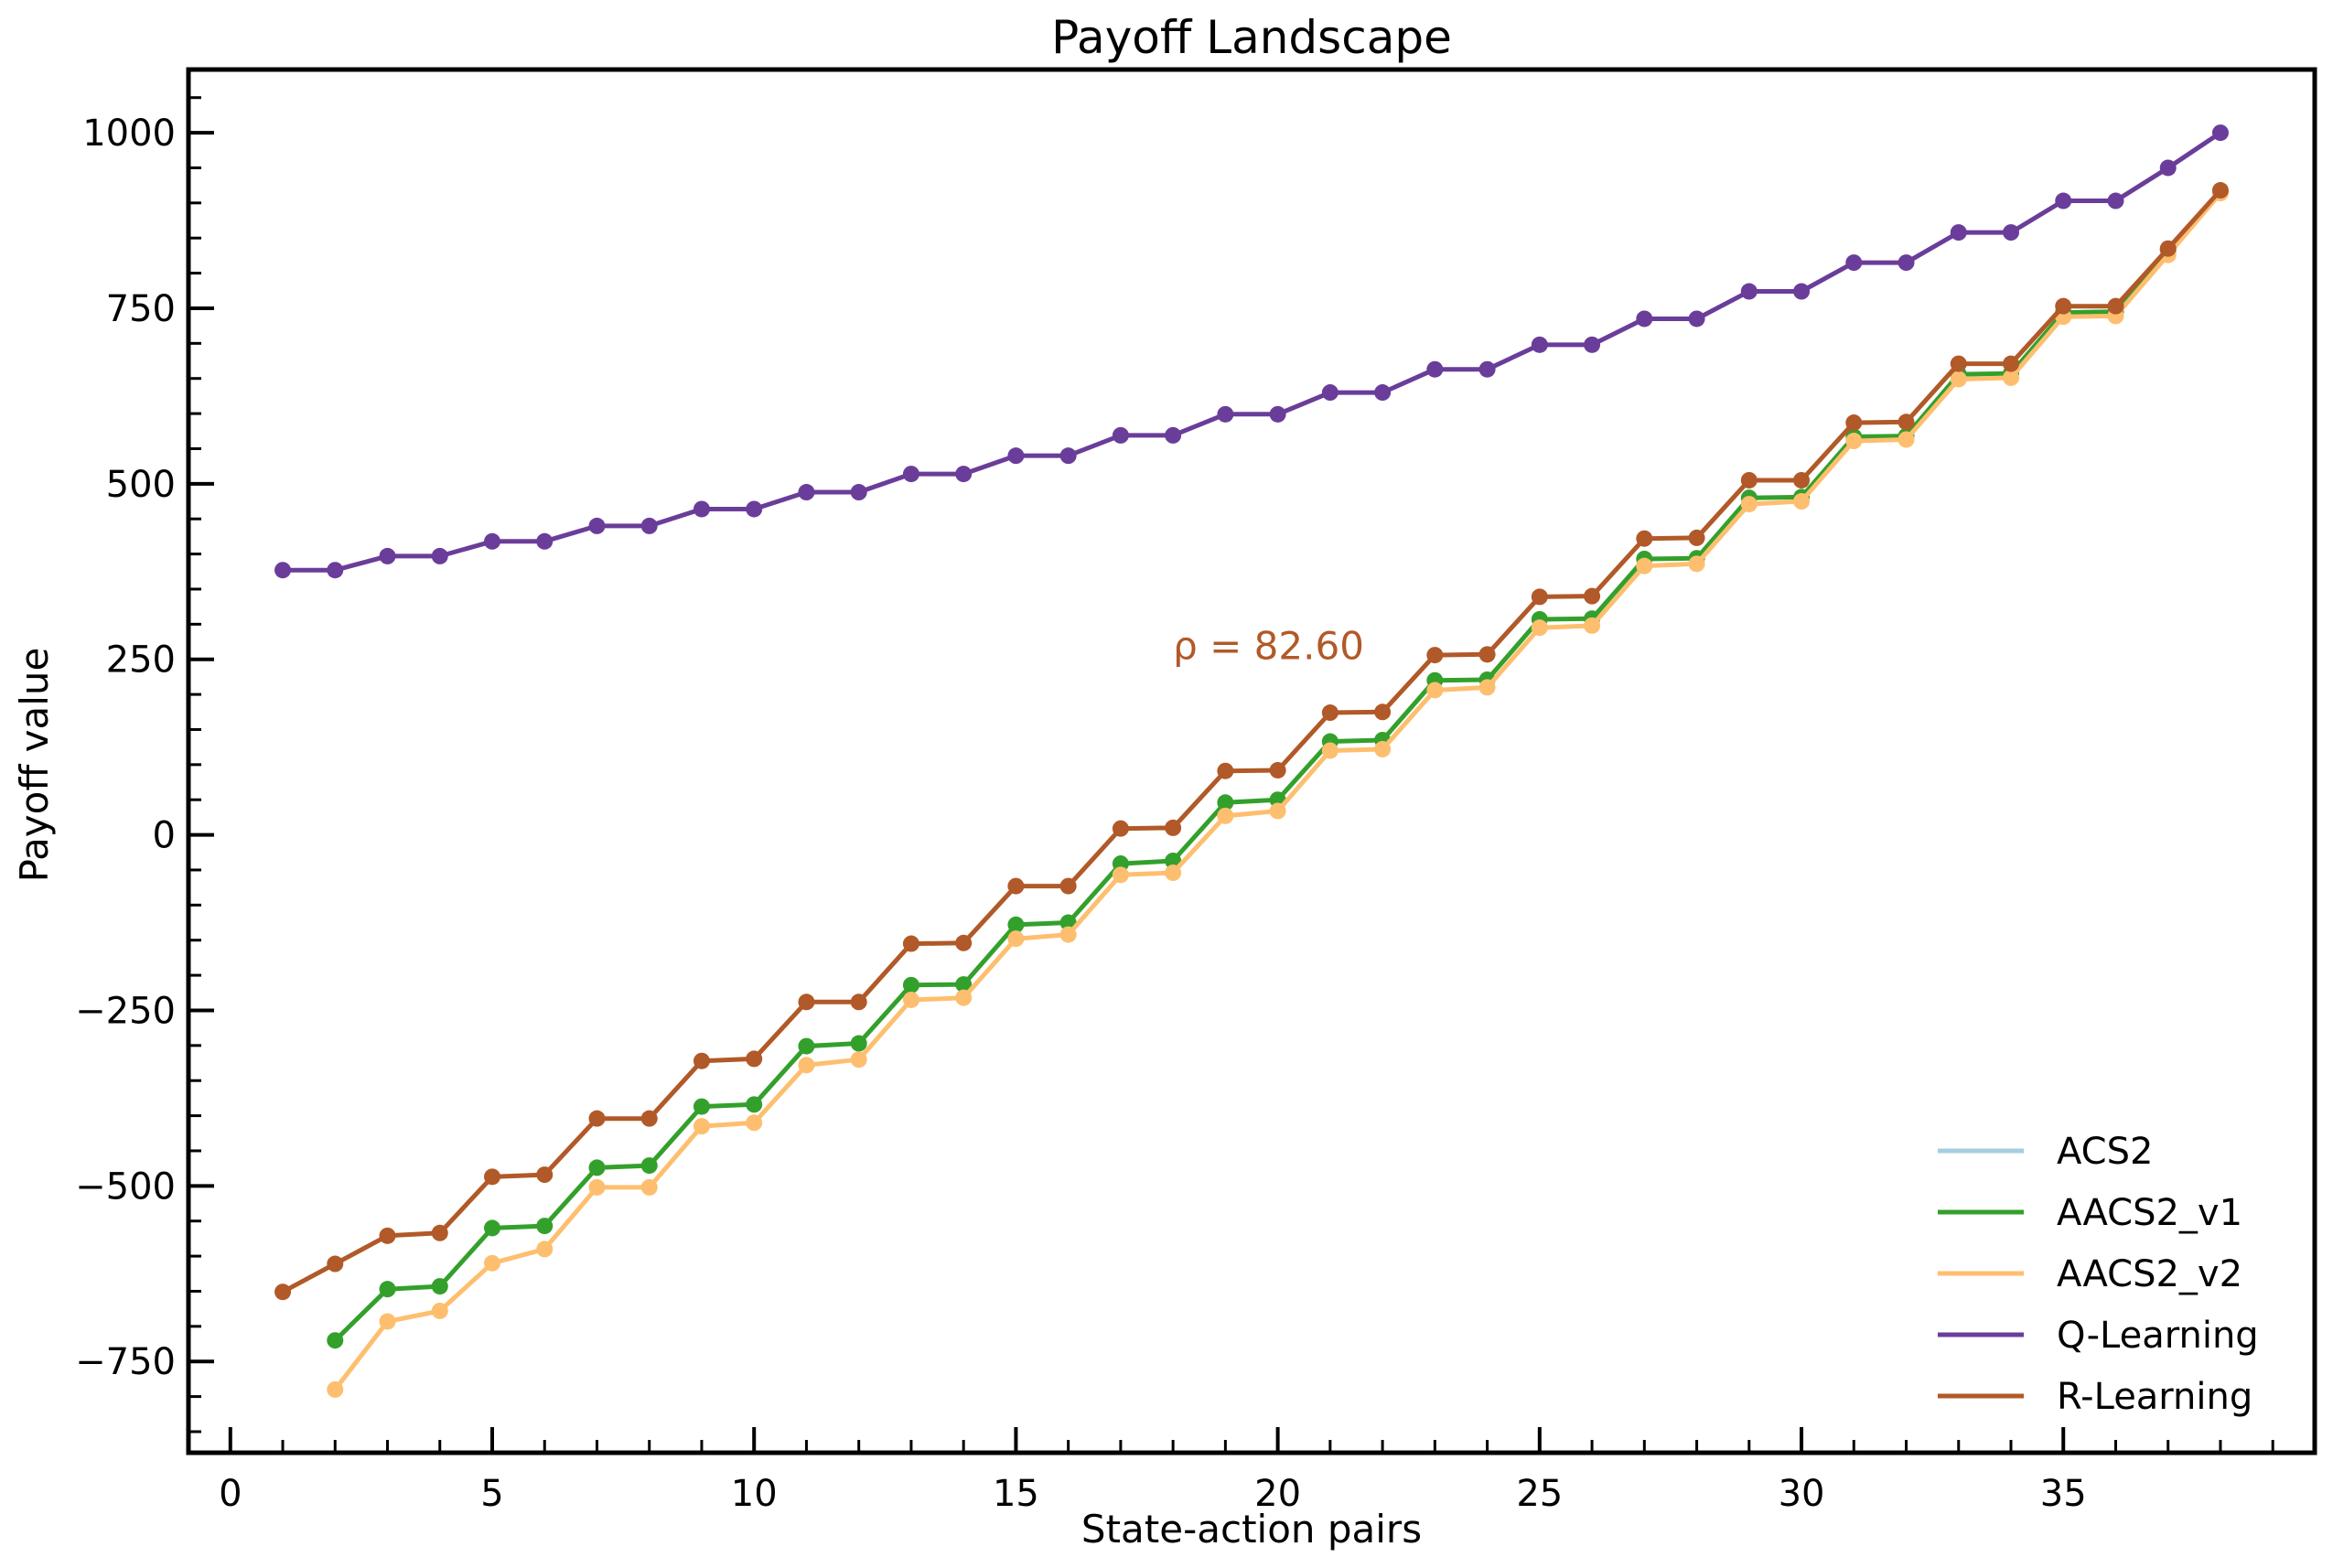 Image resolution: width=2333 pixels, height=1568 pixels. I want to click on y-tick-label: −750, so click(125, 1362).